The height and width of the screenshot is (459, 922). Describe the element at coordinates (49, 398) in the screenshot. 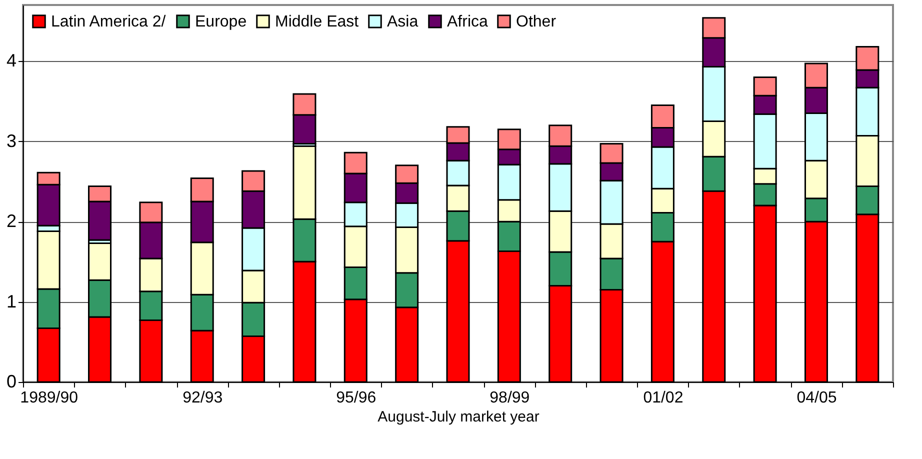

I see `x-tick-label: 1989/90` at that location.